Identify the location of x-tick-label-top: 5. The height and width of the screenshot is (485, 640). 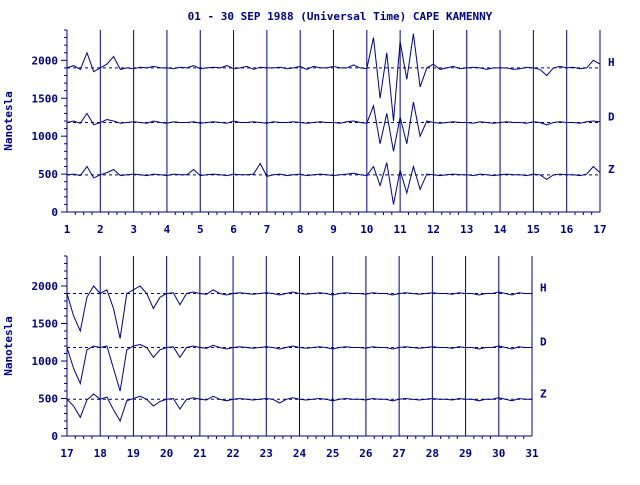
(200, 229).